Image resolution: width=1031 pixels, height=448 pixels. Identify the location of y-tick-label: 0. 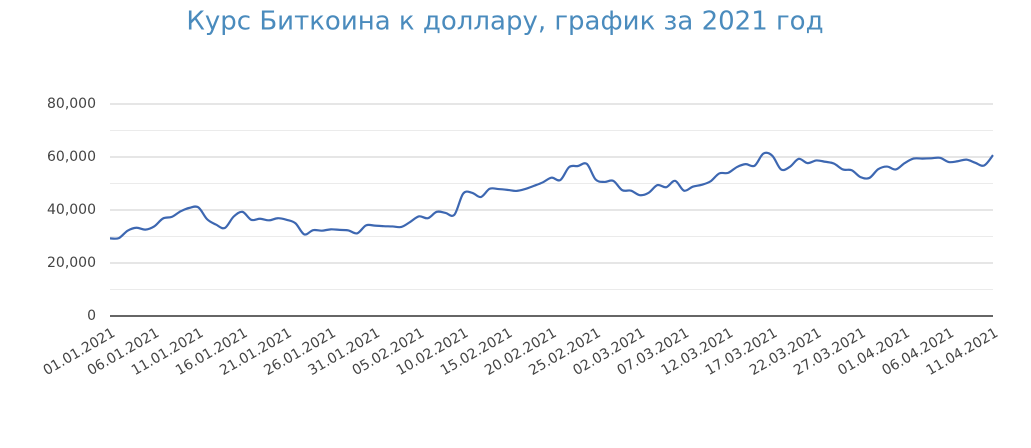
(91, 316).